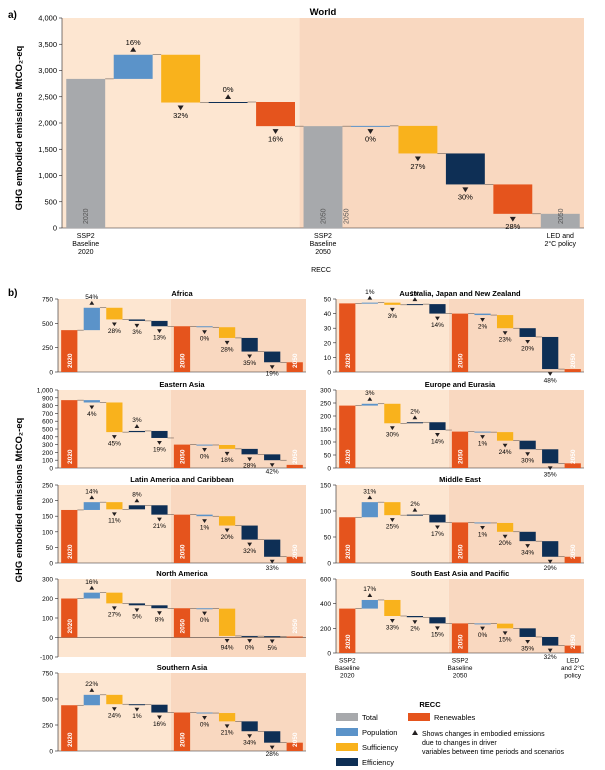 This screenshot has height=770, width=605. What do you see at coordinates (328, 343) in the screenshot?
I see `y-tick-label: 20` at bounding box center [328, 343].